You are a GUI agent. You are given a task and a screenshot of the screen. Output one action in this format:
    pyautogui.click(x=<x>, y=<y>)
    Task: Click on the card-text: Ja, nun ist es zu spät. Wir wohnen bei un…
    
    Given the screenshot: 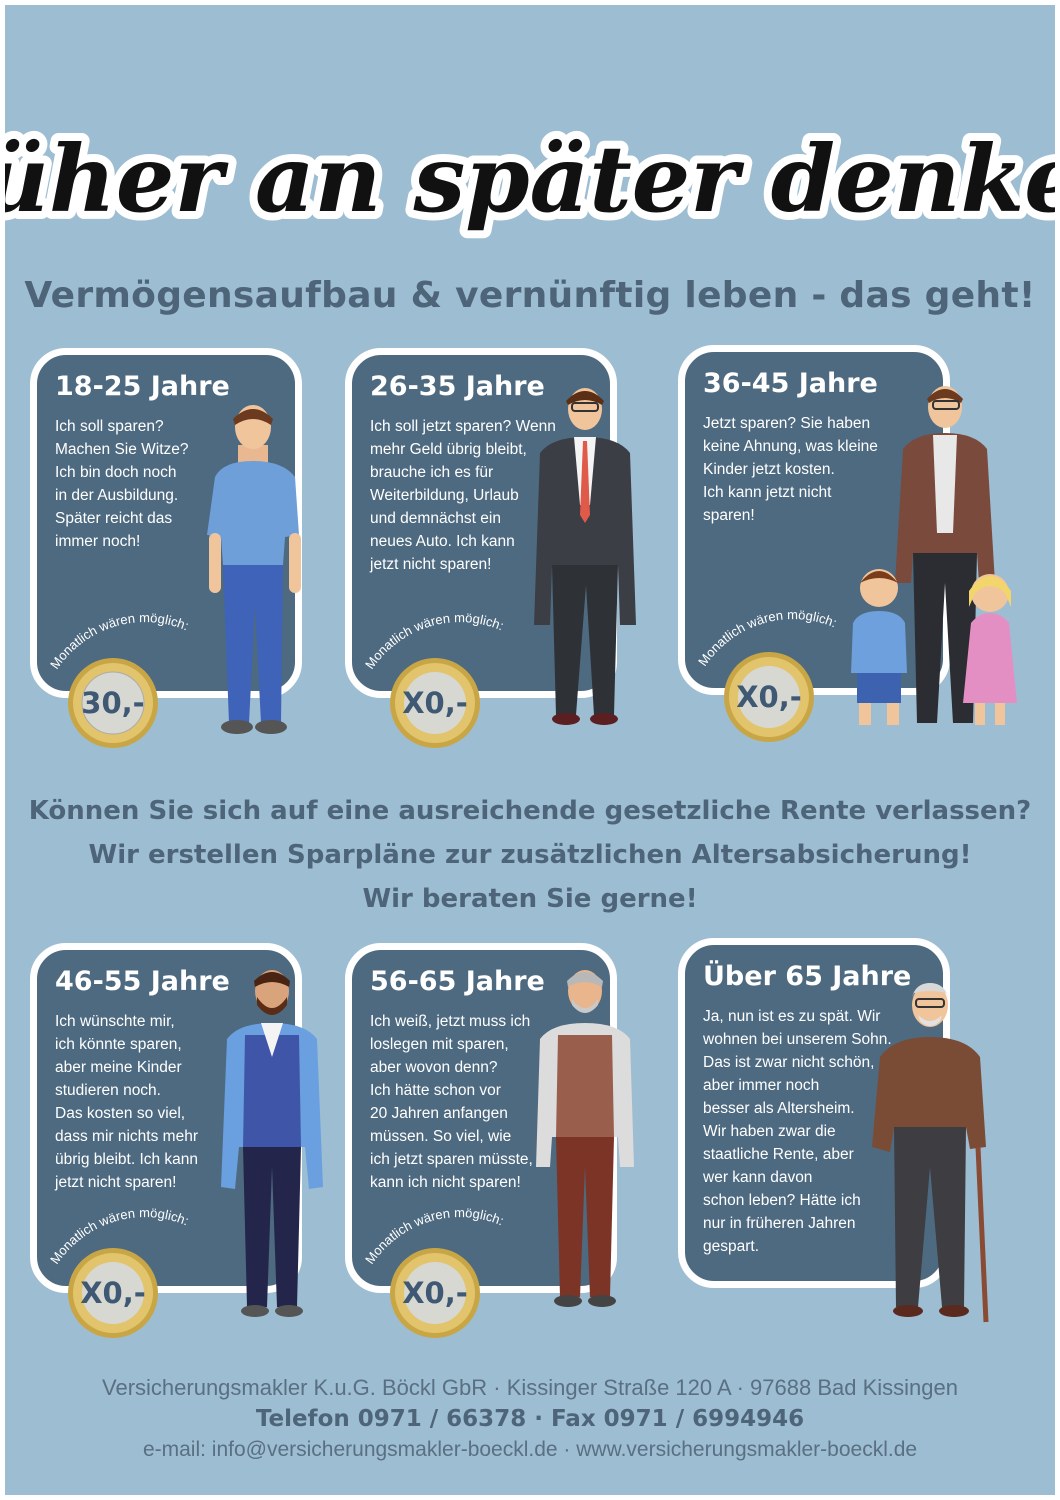 What is the action you would take?
    pyautogui.click(x=797, y=1131)
    